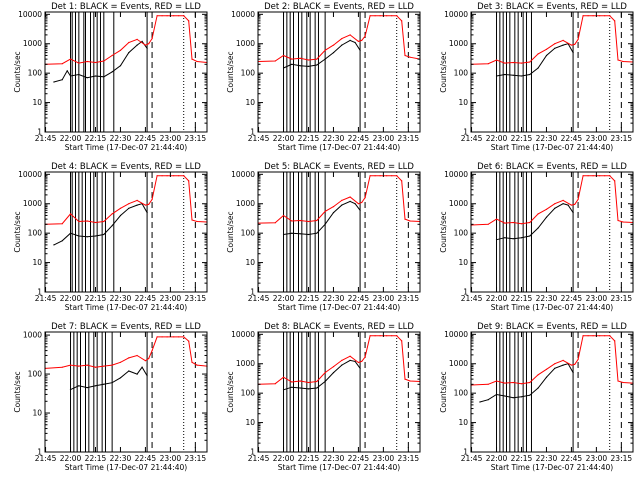 The image size is (640, 480). What do you see at coordinates (230, 231) in the screenshot?
I see `panel-5-ylabel: Counts/sec` at bounding box center [230, 231].